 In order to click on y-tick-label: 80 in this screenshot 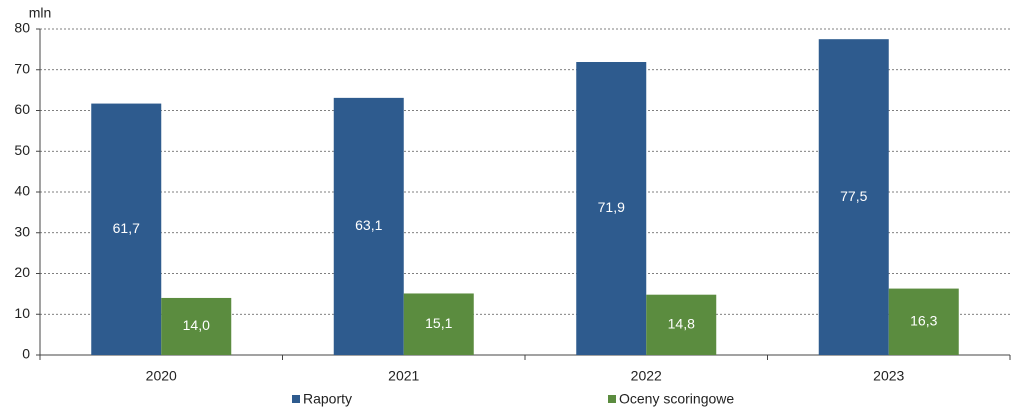, I will do `click(22, 28)`.